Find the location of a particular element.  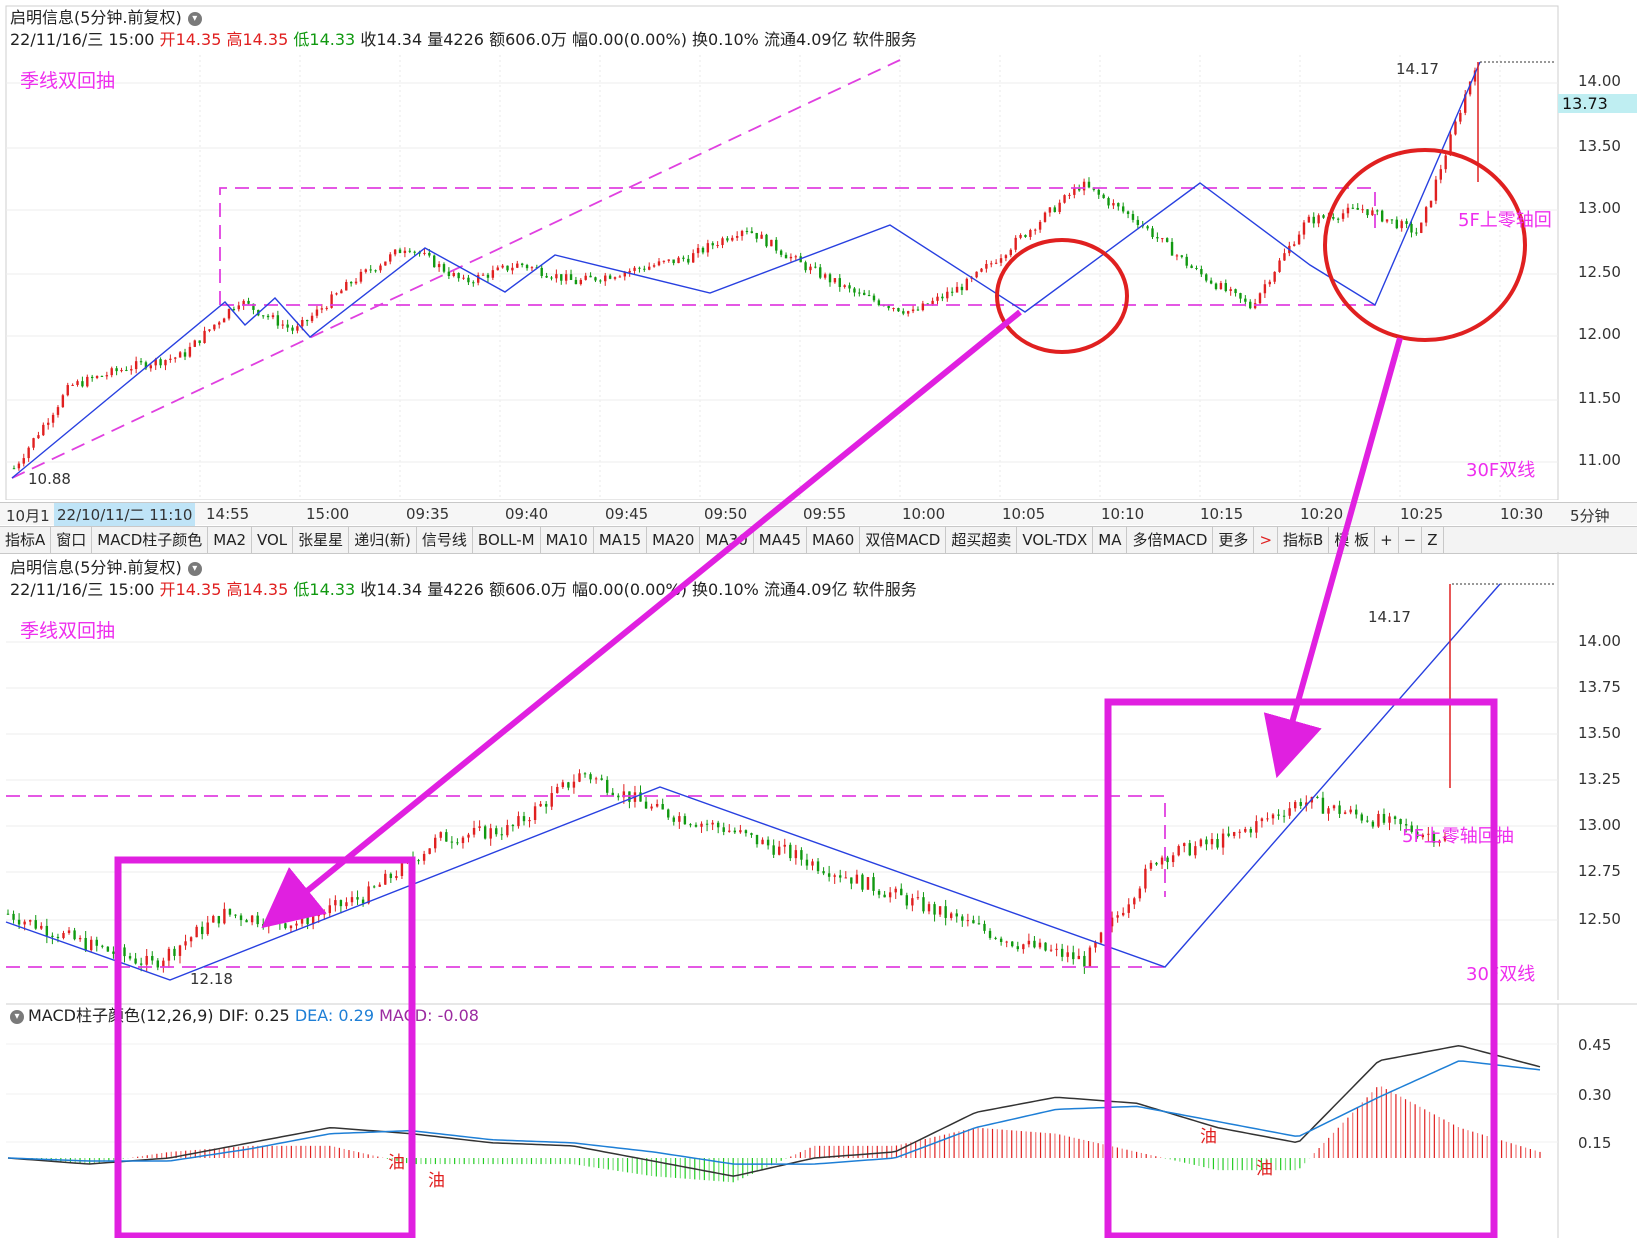

period-label: 5分钟 is located at coordinates (1590, 516).